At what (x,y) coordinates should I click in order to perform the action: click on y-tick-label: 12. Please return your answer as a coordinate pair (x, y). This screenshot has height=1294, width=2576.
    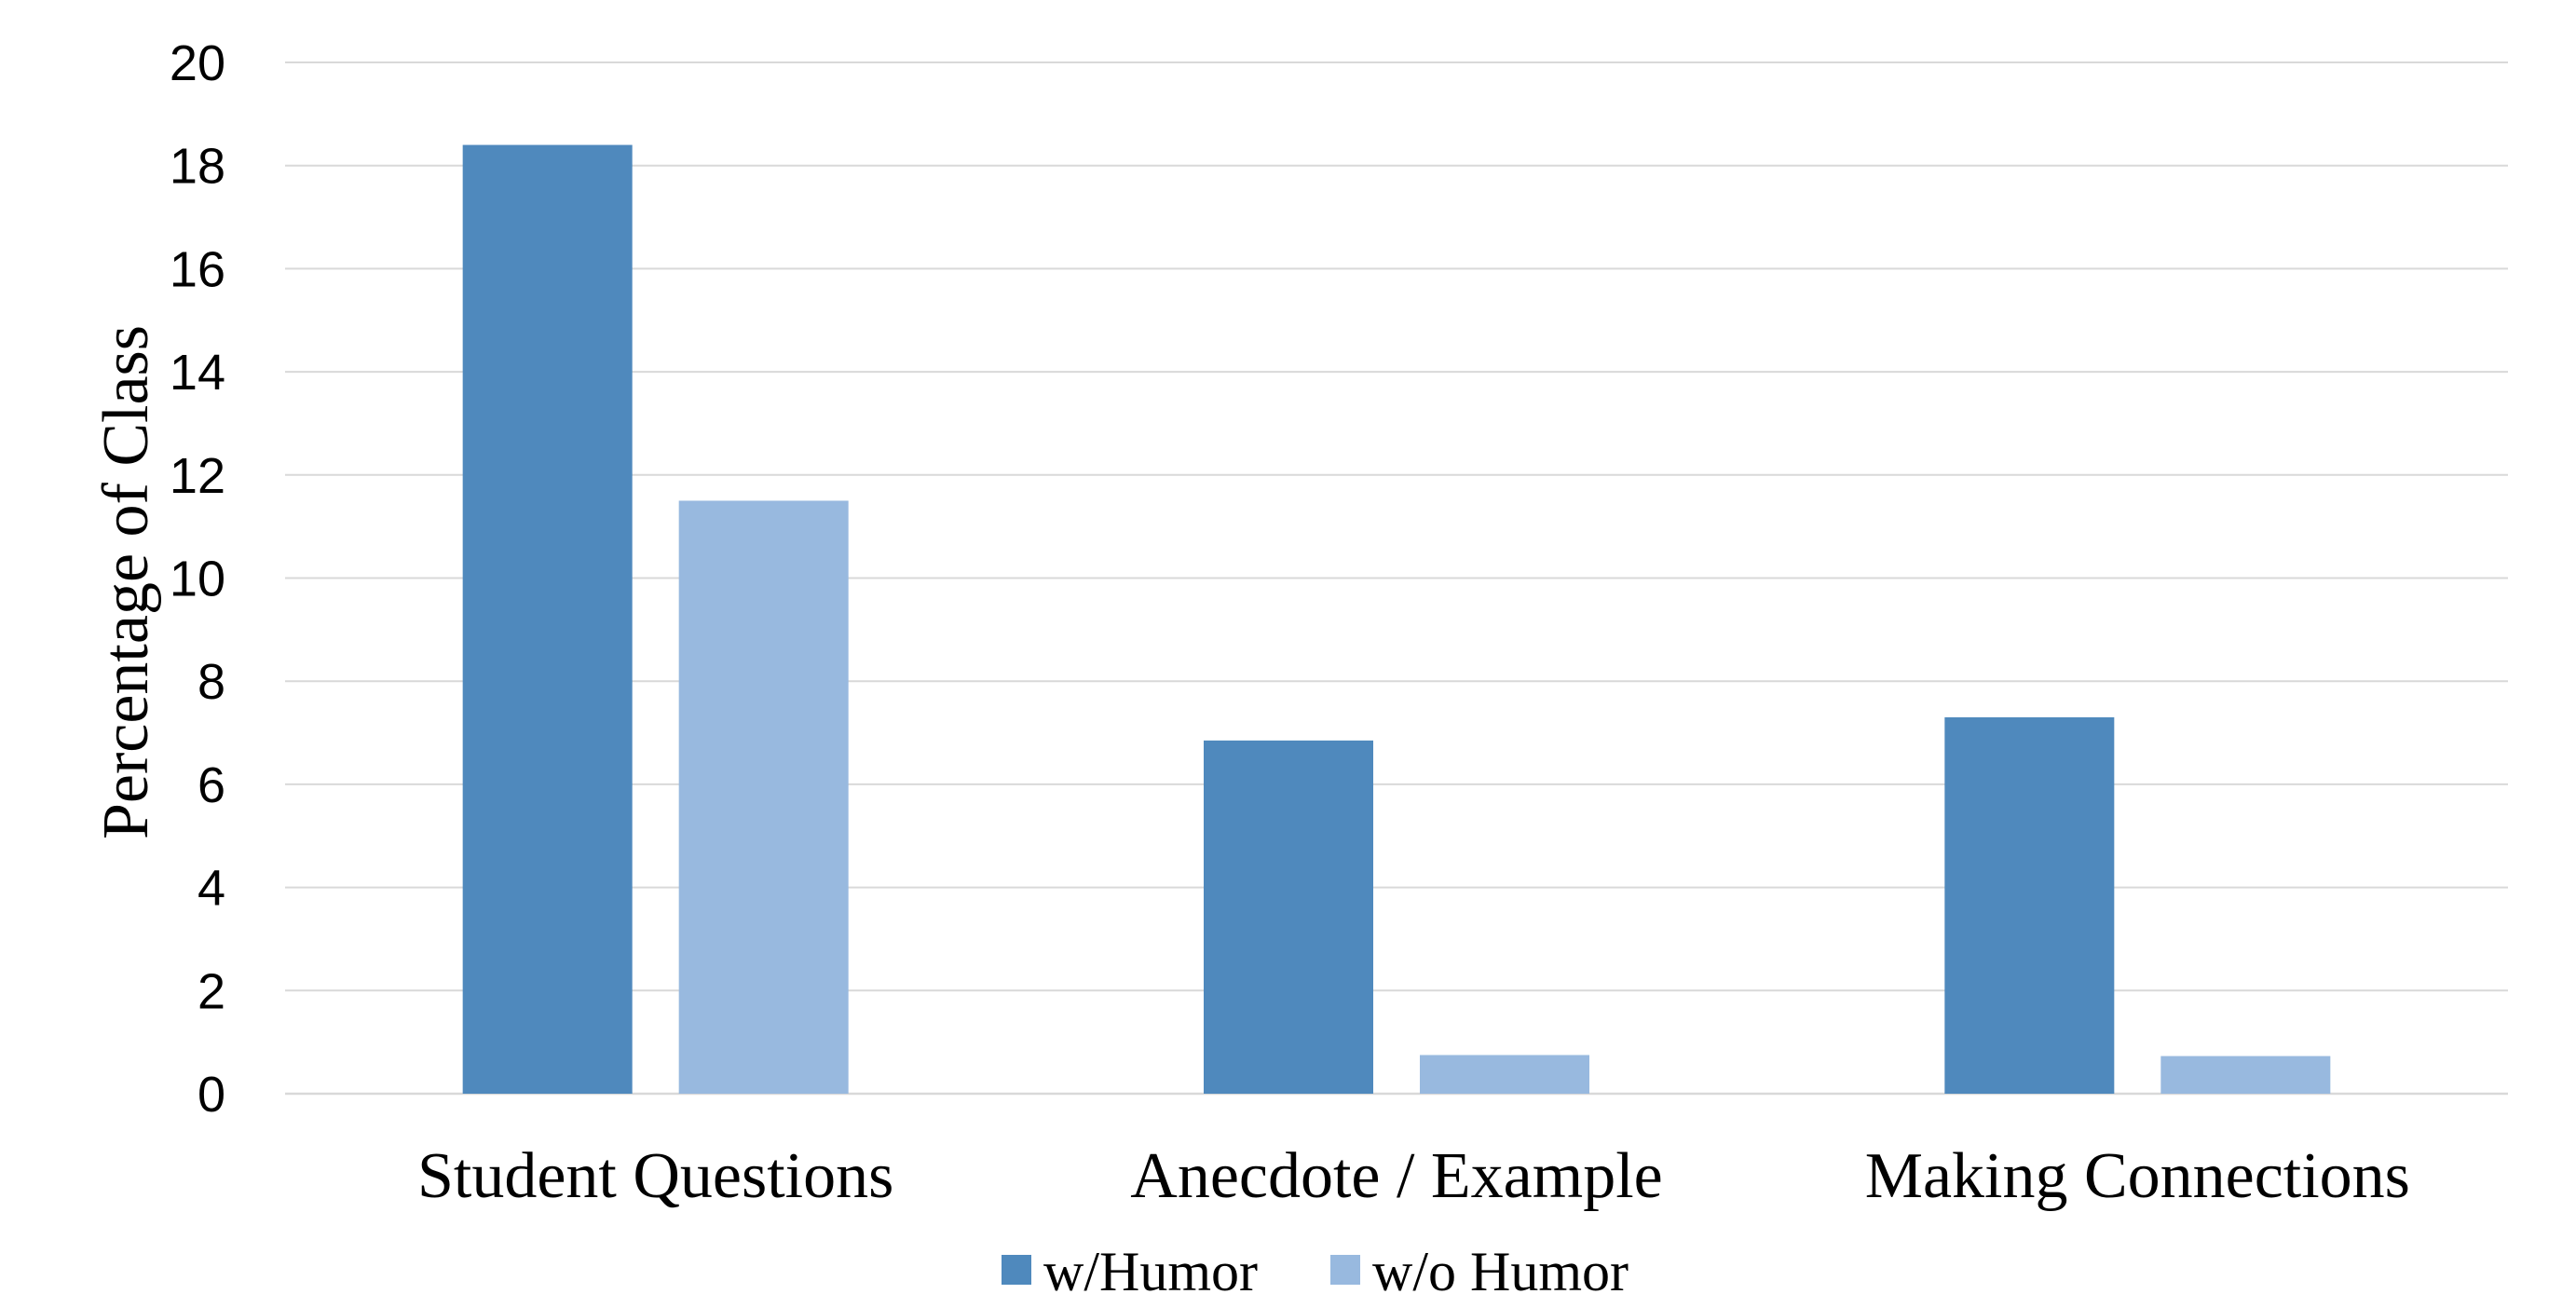
    Looking at the image, I should click on (197, 476).